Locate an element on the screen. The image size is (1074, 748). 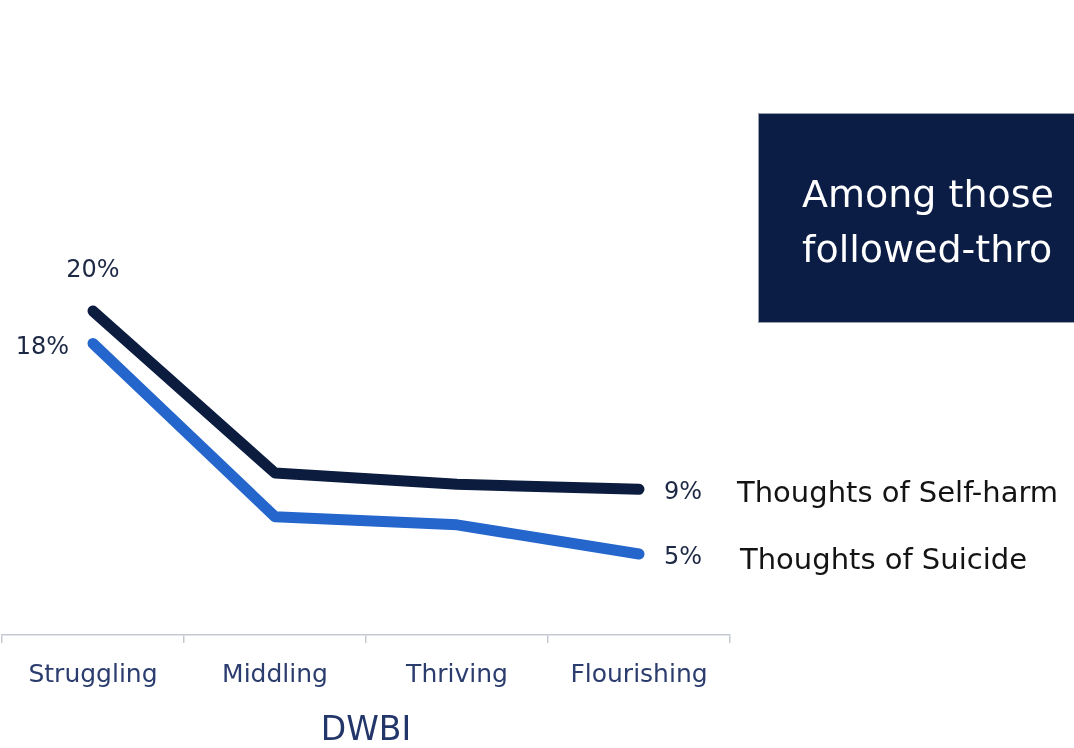
data-label: 5% is located at coordinates (683, 556).